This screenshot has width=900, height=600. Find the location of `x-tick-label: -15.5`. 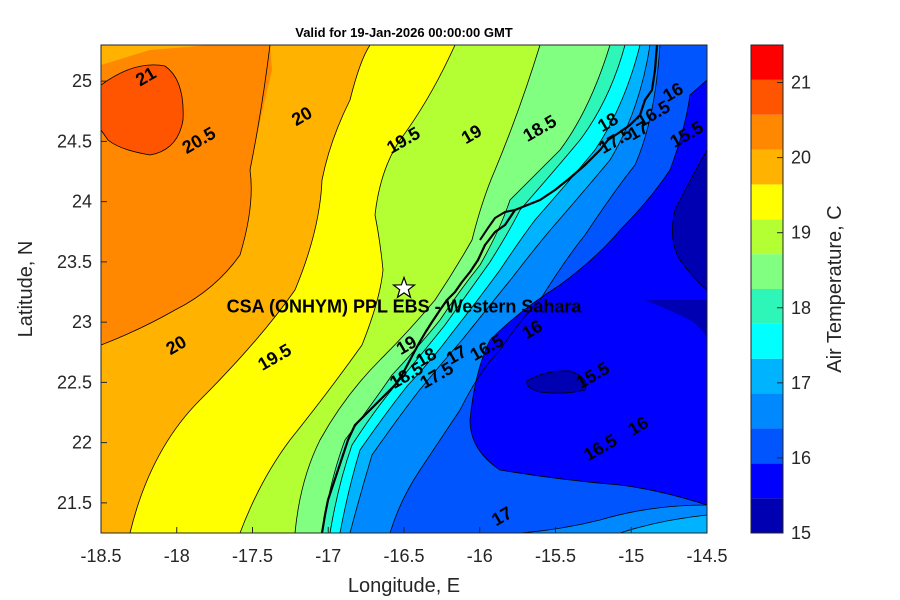

x-tick-label: -15.5 is located at coordinates (555, 556).